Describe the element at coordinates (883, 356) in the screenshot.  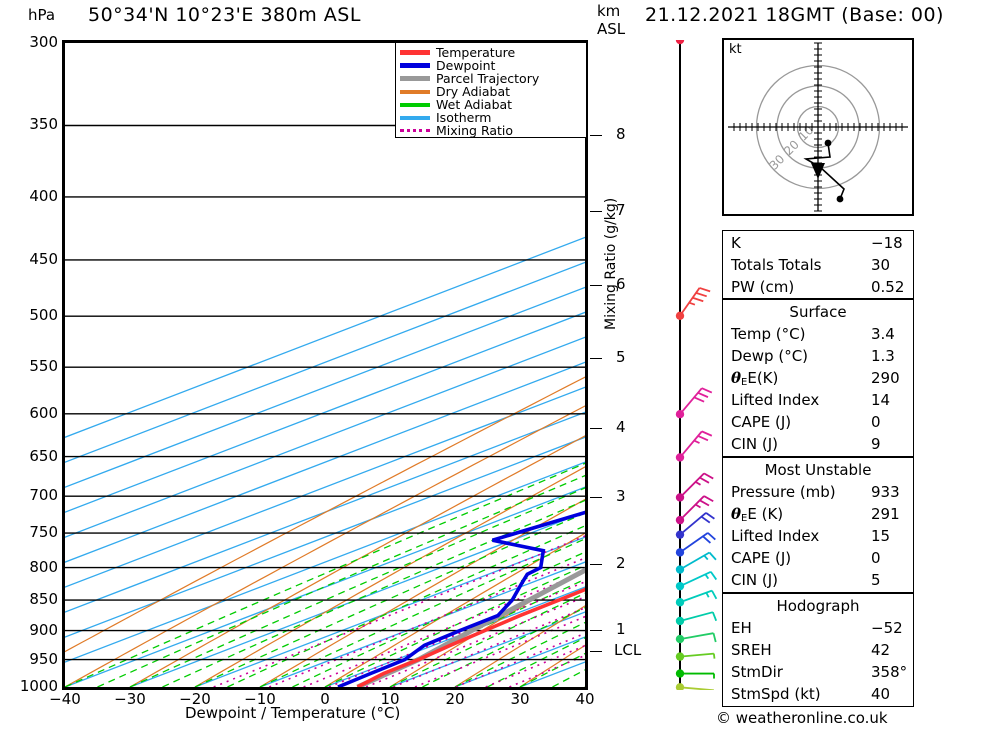
I see `table-row-value: 1.3` at that location.